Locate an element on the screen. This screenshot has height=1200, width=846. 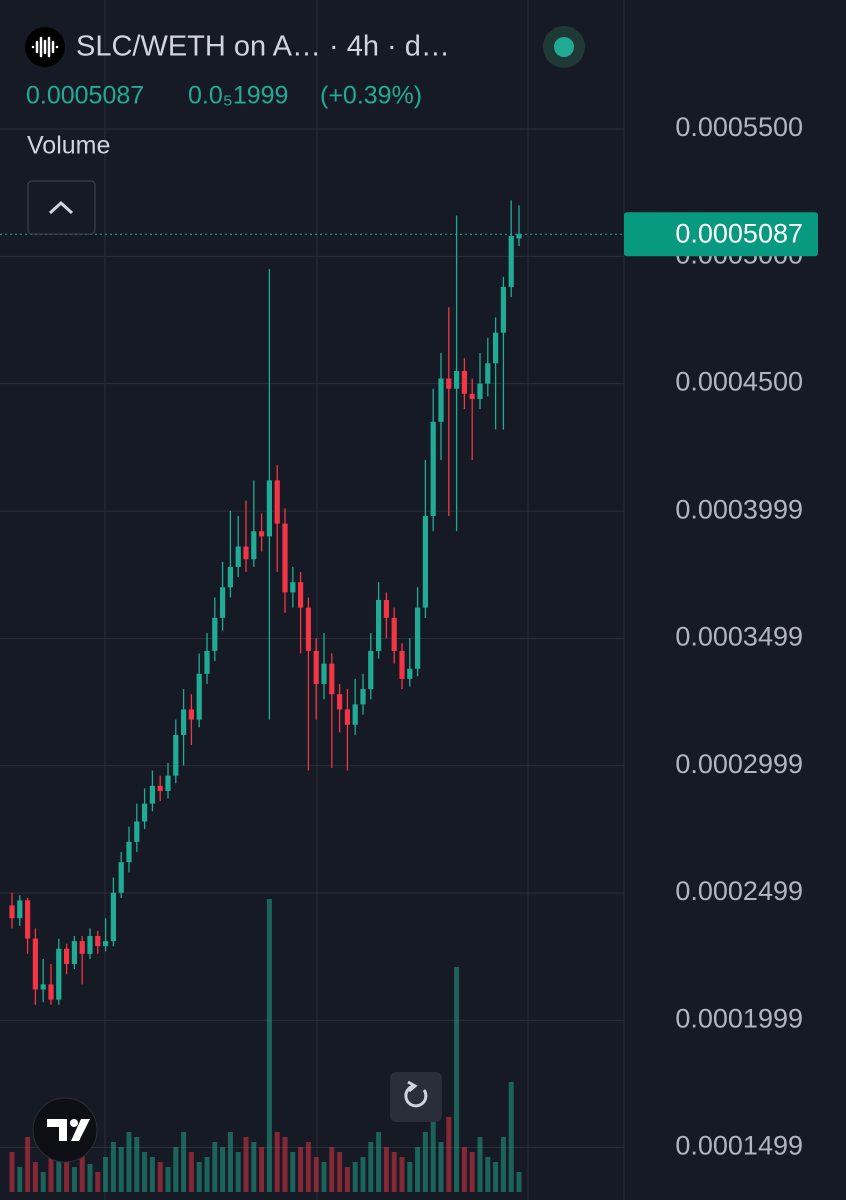
y-tick-label: 0.0005500 is located at coordinates (739, 127).